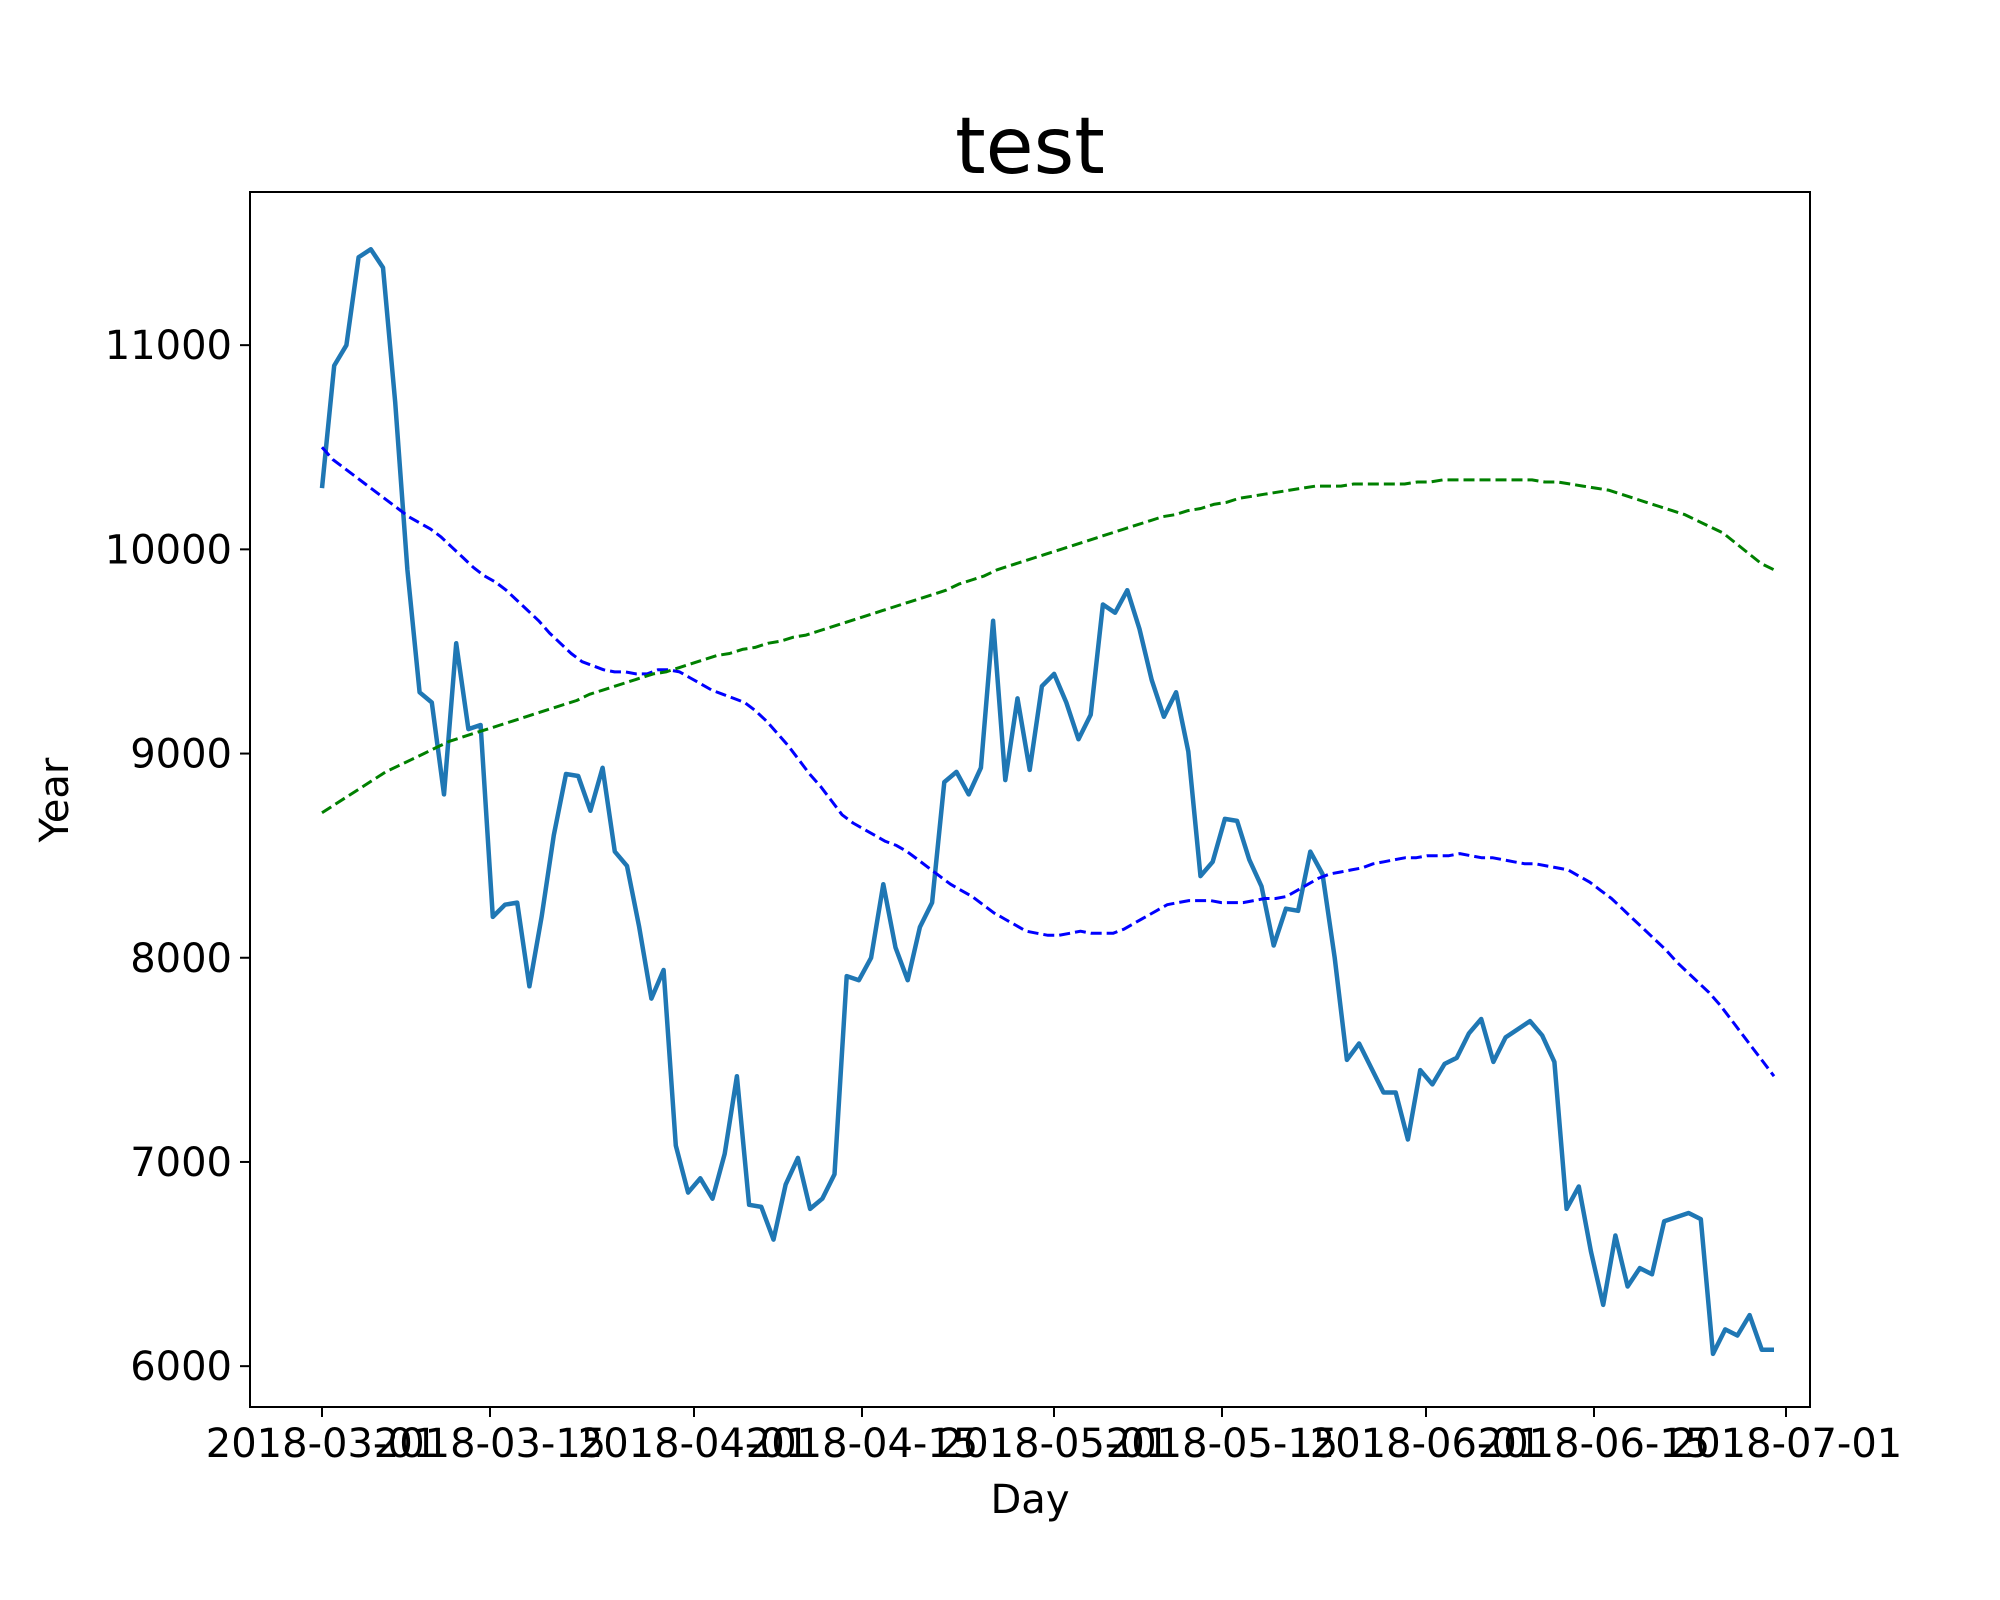 This screenshot has width=2000, height=1600. I want to click on chart-title: test, so click(1030, 147).